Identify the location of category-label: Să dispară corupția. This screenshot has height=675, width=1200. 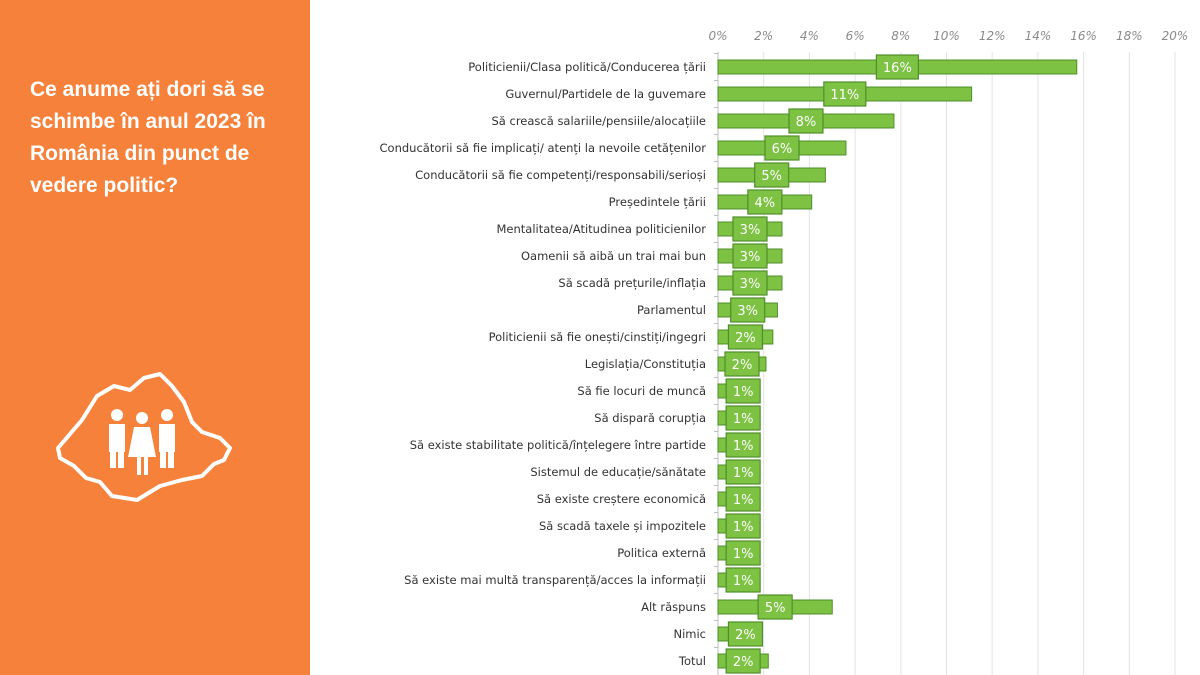
(650, 418).